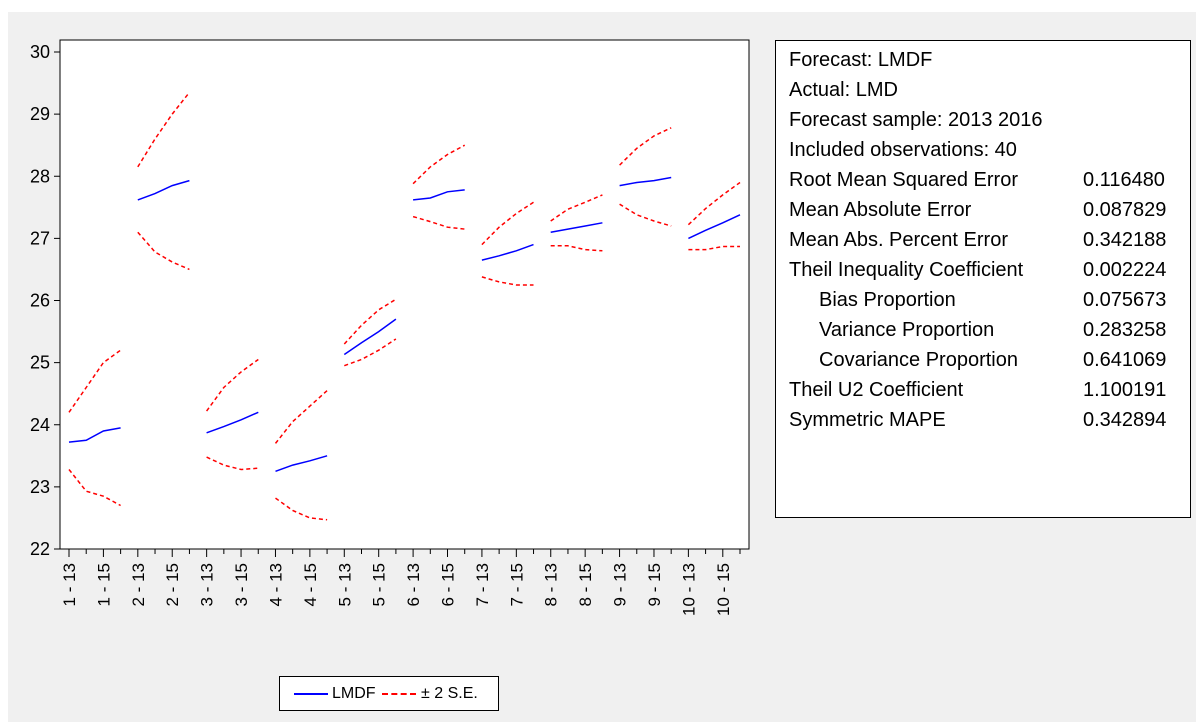 The image size is (1196, 722). I want to click on stats-label: Theil Inequality Coefficient, so click(906, 270).